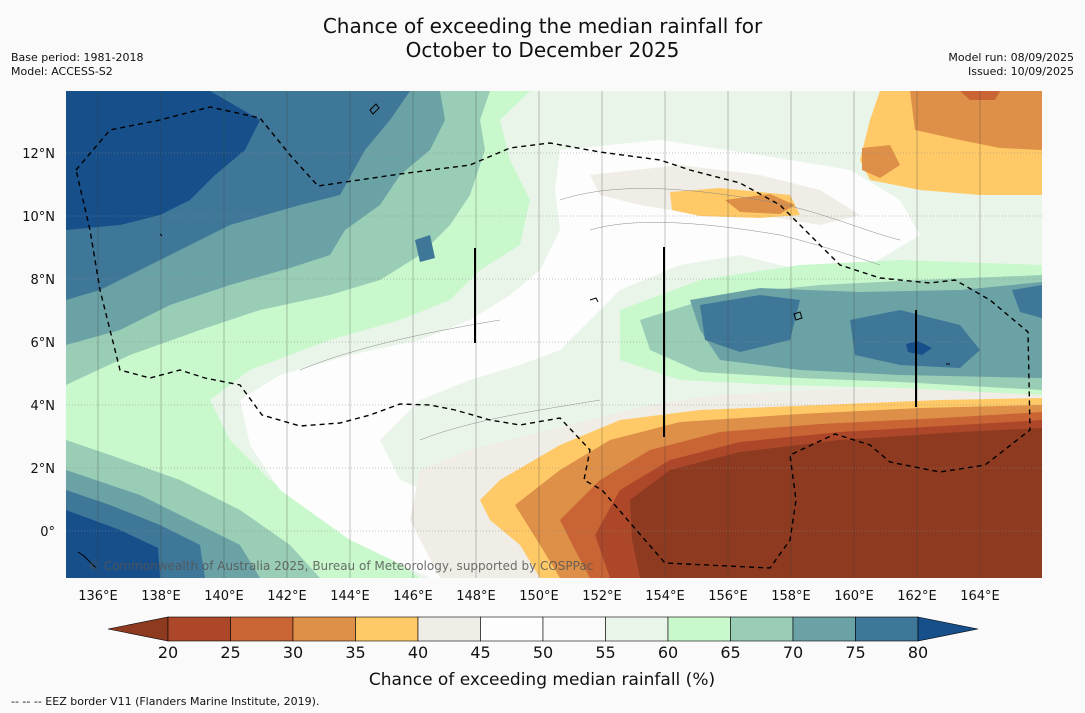  Describe the element at coordinates (43, 280) in the screenshot. I see `lat-tick: 8°N` at that location.